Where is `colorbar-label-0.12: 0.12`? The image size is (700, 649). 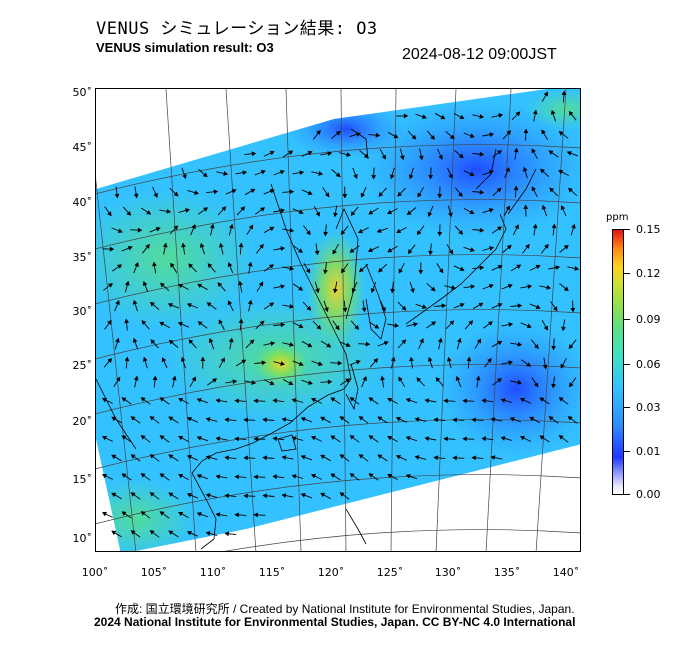
colorbar-label-0.12: 0.12 is located at coordinates (648, 273).